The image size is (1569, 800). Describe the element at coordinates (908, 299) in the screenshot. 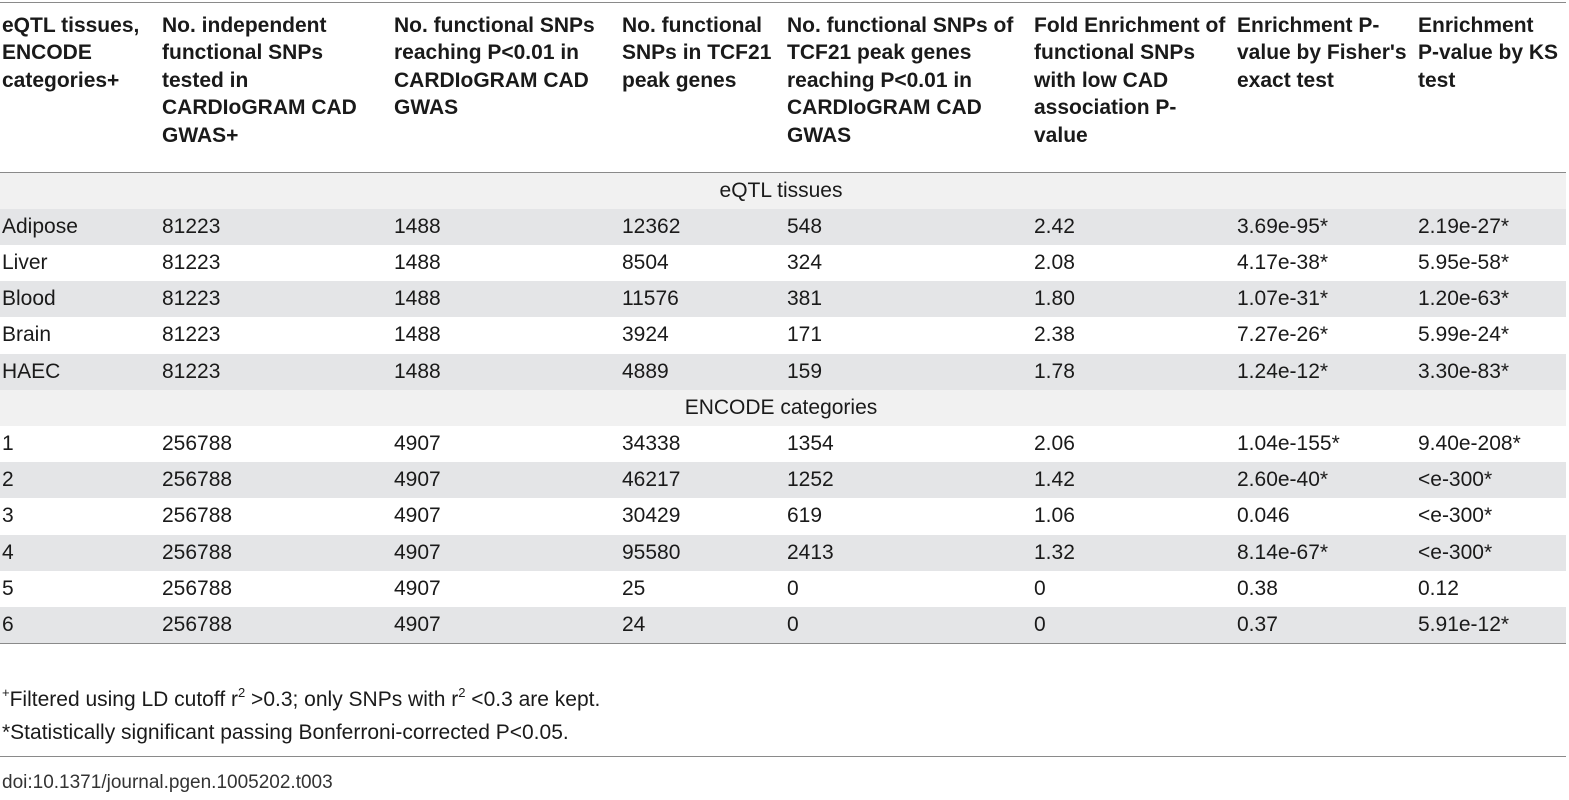

I see `table-cell: 381` at that location.